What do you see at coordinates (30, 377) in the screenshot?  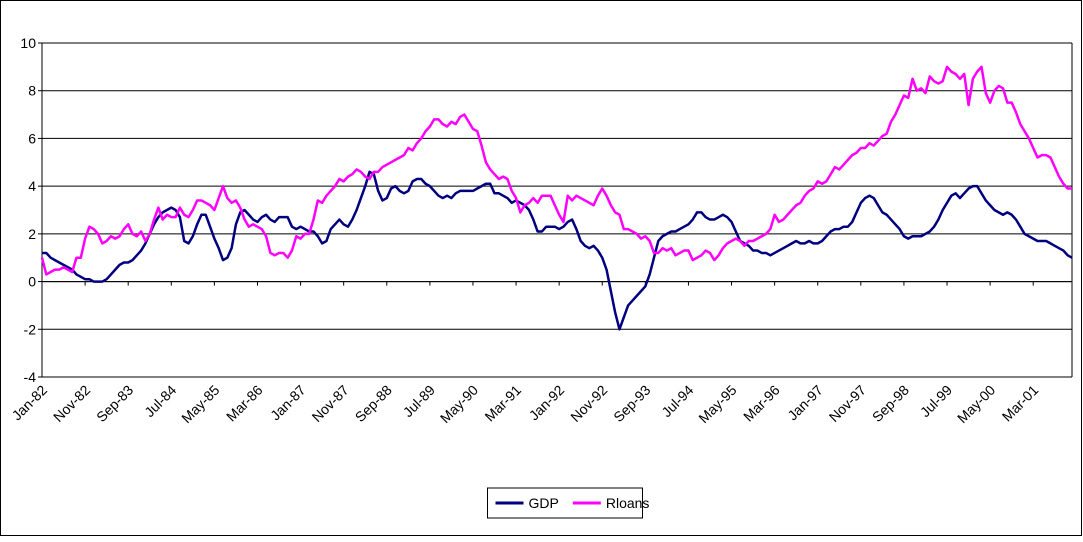 I see `y-tick-label: -4` at bounding box center [30, 377].